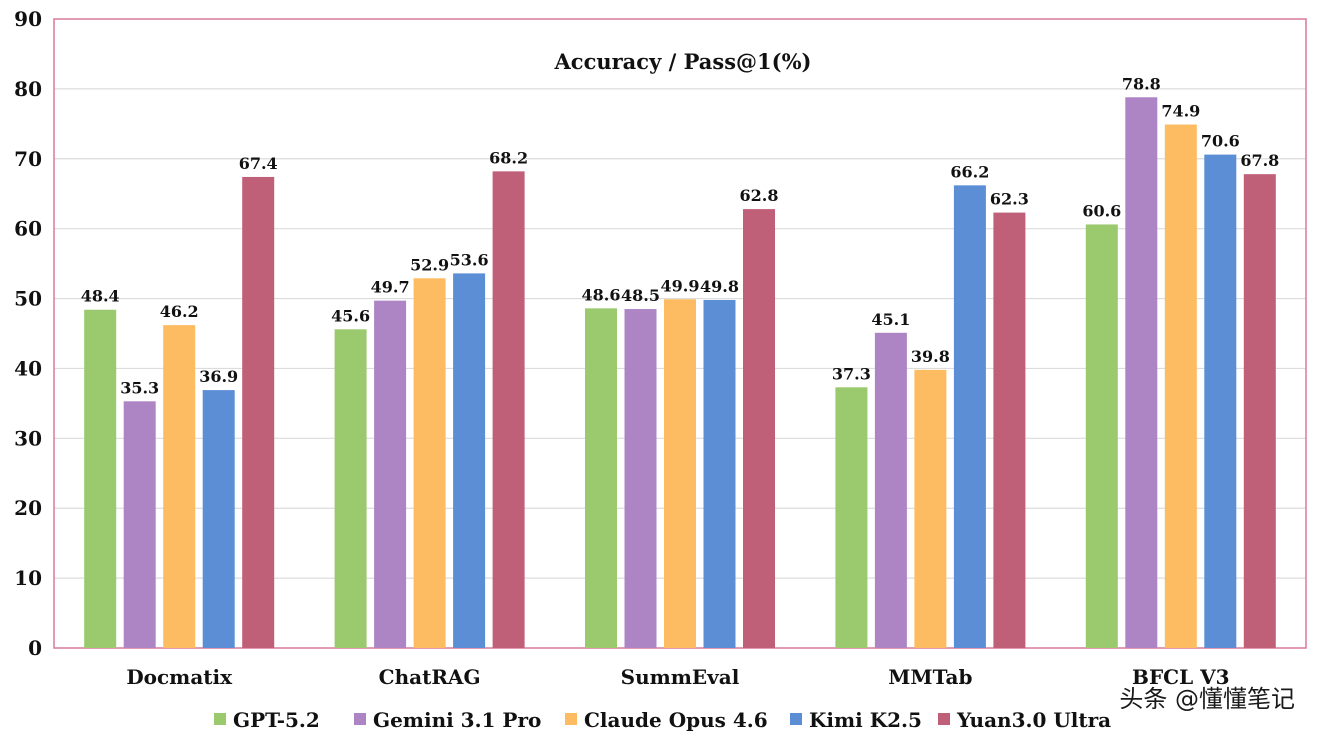 The width and height of the screenshot is (1320, 738). Describe the element at coordinates (28, 89) in the screenshot. I see `y-tick-label: 80` at that location.